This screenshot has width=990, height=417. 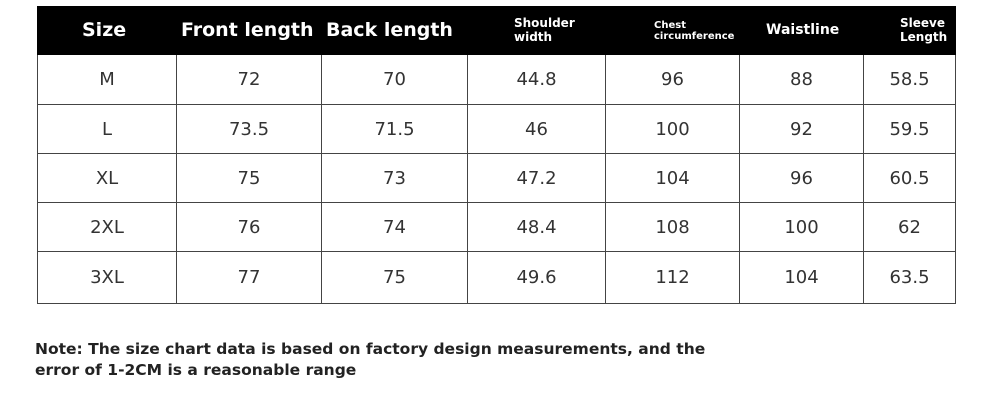 I want to click on shoulder-width-cell: 44.8, so click(x=536, y=79).